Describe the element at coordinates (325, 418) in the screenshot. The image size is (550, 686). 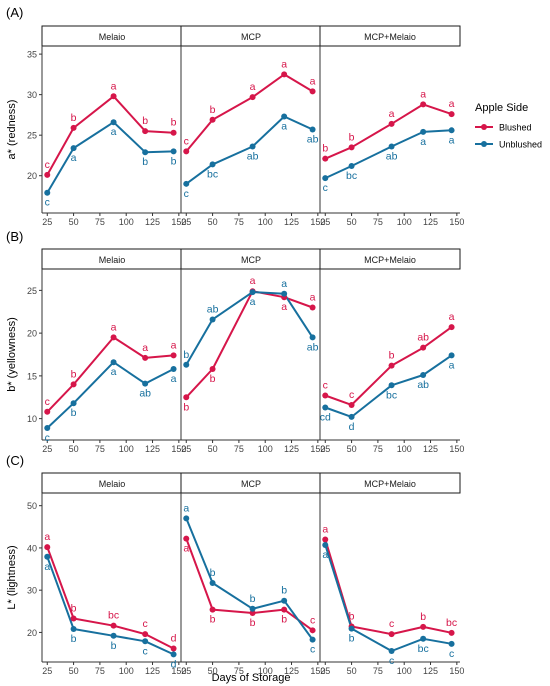
I see `significance-letter: cd` at that location.